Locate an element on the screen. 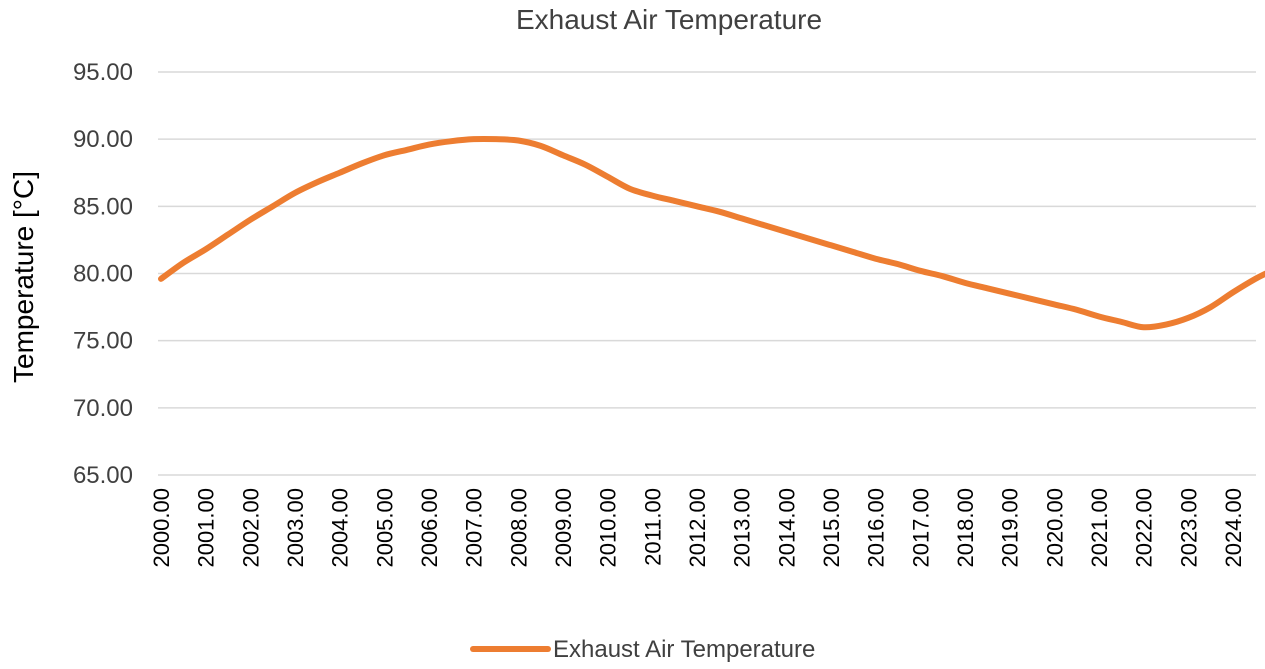 Image resolution: width=1265 pixels, height=669 pixels. x-tick-label: 2005.00 is located at coordinates (384, 528).